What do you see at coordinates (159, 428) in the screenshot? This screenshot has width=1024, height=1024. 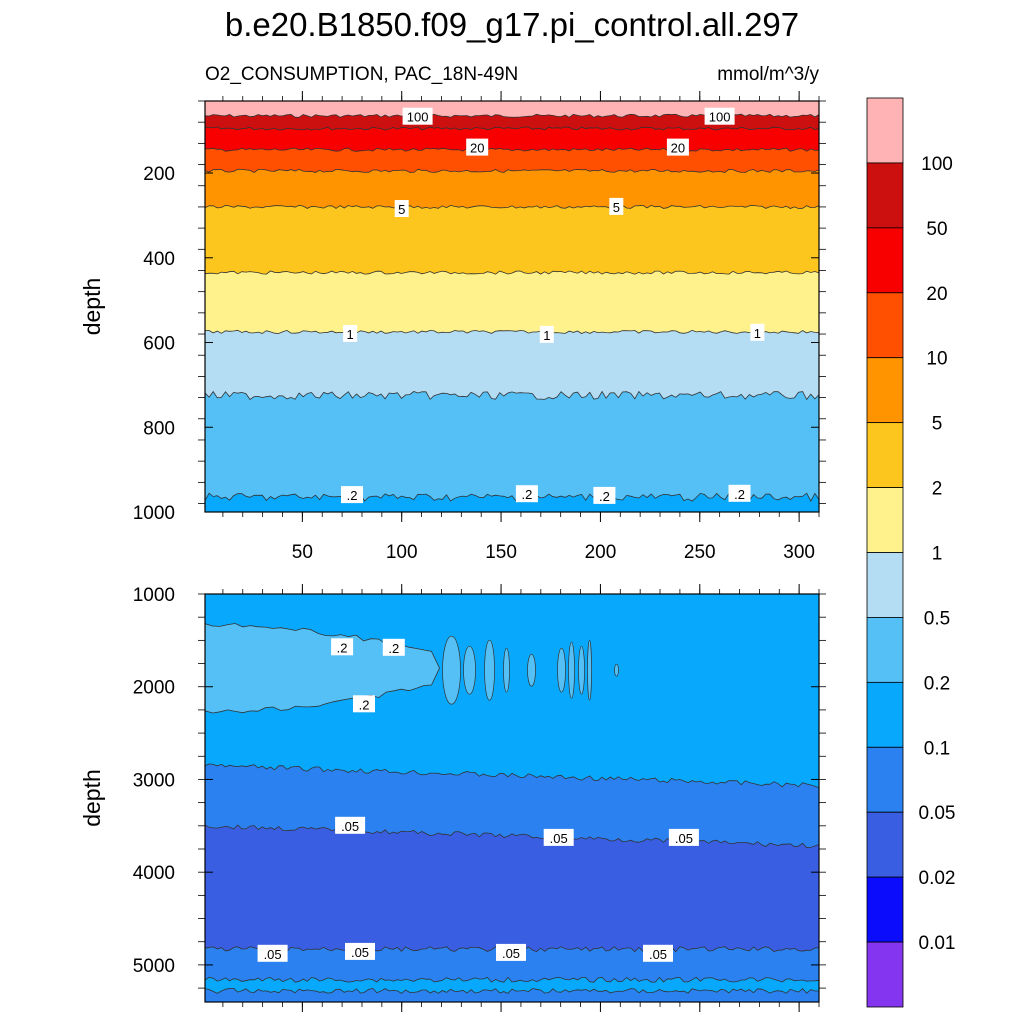 I see `y-tick-label: 800` at bounding box center [159, 428].